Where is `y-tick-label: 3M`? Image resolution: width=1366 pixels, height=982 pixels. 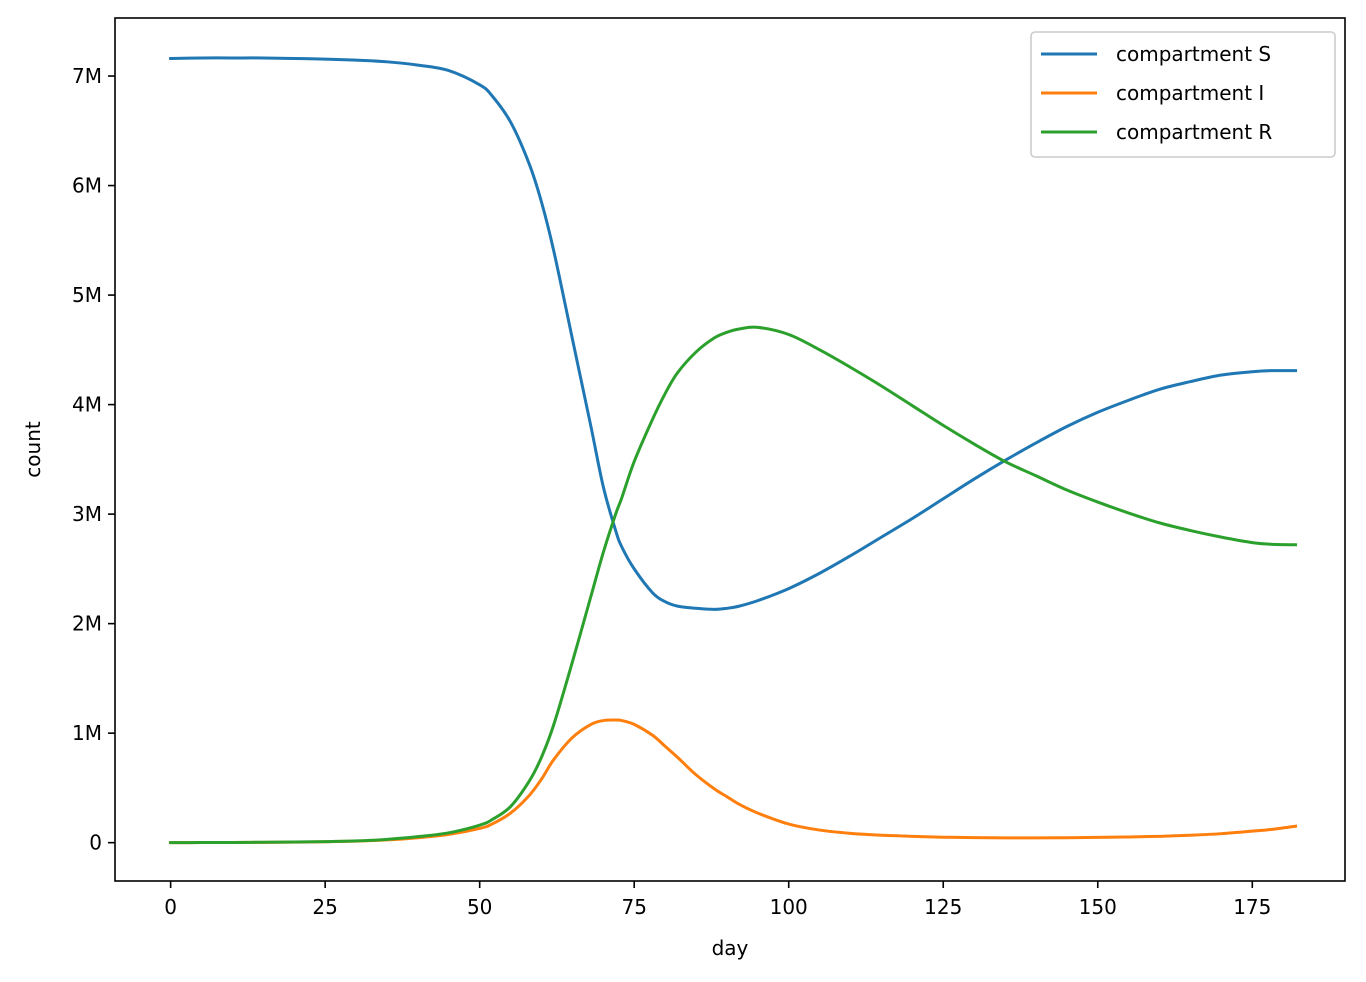 y-tick-label: 3M is located at coordinates (87, 514).